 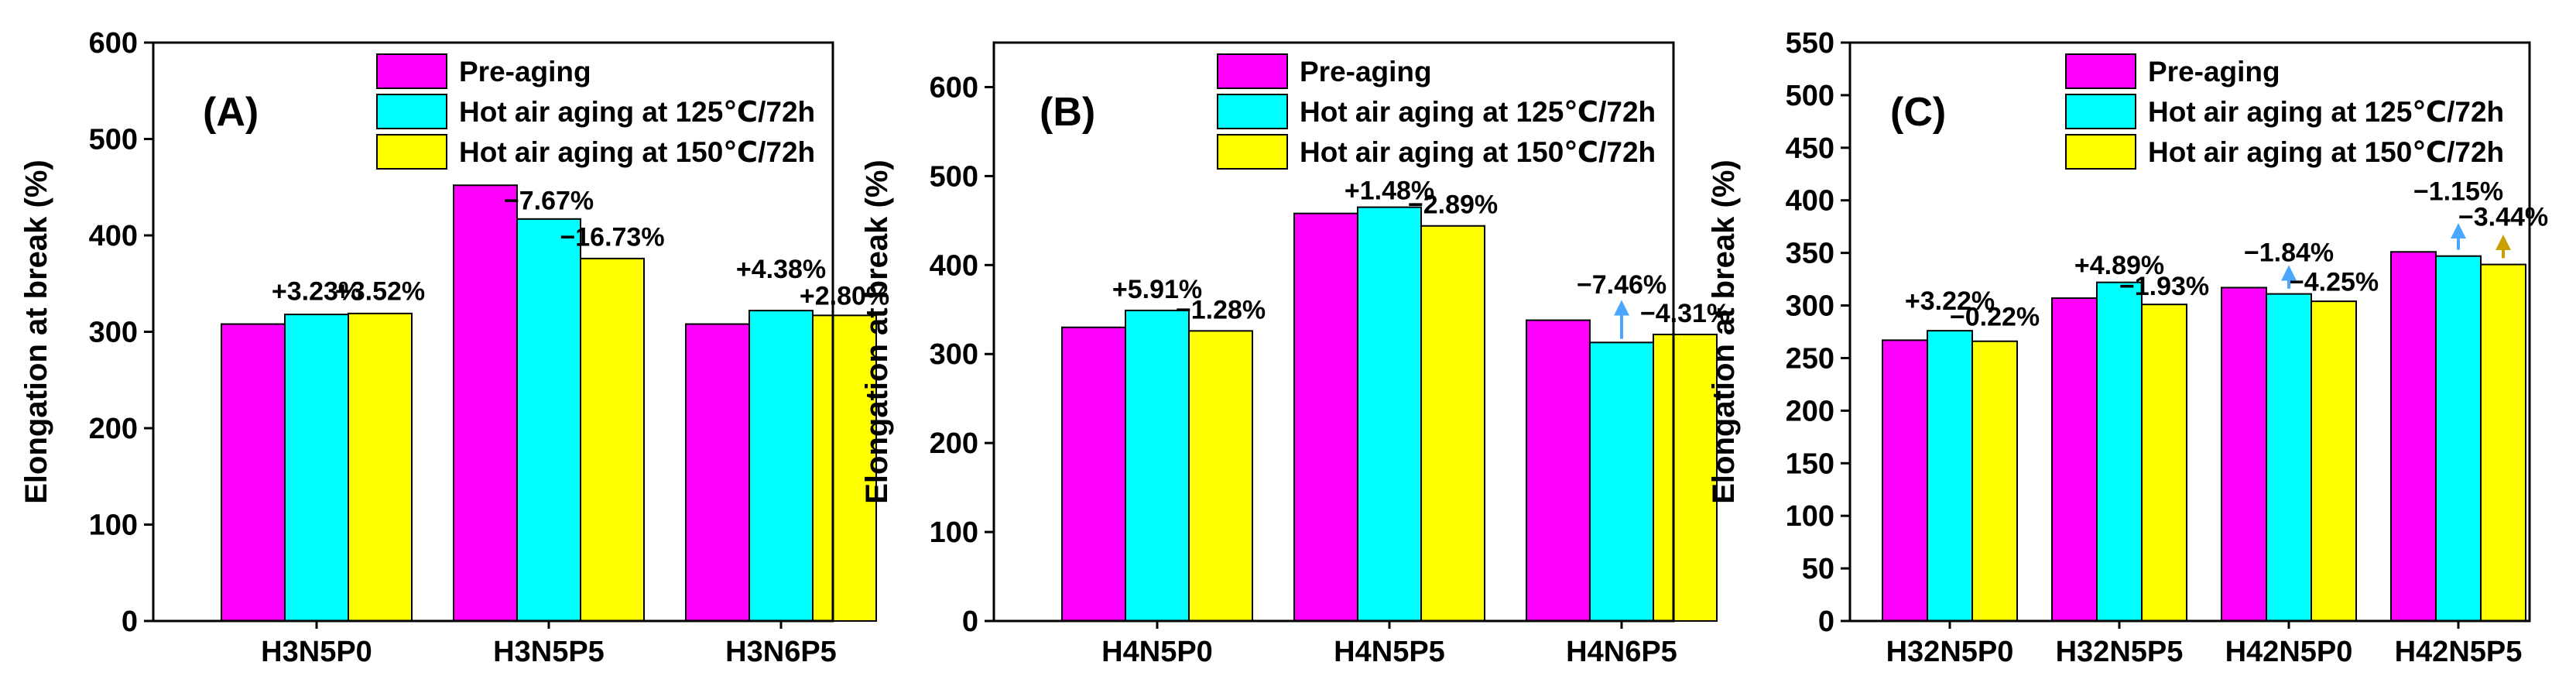 What do you see at coordinates (844, 296) in the screenshot?
I see `percent-change-label: +2.80%` at bounding box center [844, 296].